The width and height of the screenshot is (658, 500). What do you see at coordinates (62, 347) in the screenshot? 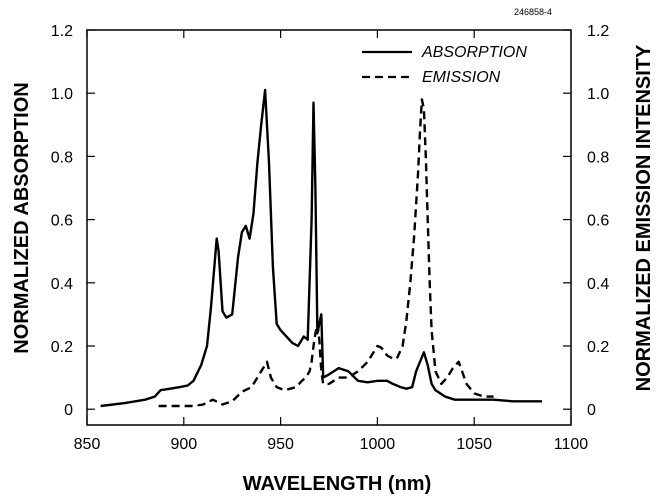
I see `y-tick-label: 0.2` at bounding box center [62, 347].